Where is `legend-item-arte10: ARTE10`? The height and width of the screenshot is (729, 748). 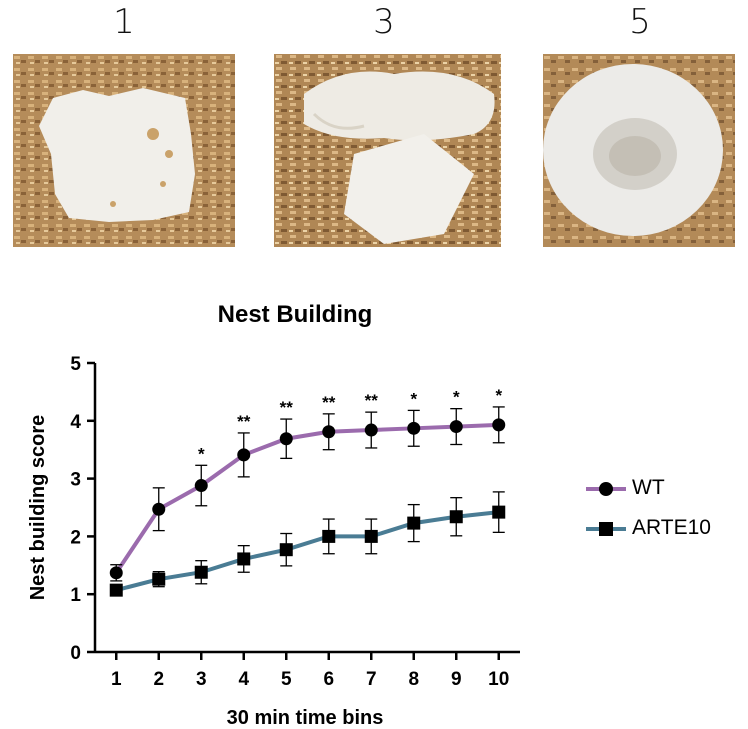 legend-item-arte10: ARTE10 is located at coordinates (666, 533).